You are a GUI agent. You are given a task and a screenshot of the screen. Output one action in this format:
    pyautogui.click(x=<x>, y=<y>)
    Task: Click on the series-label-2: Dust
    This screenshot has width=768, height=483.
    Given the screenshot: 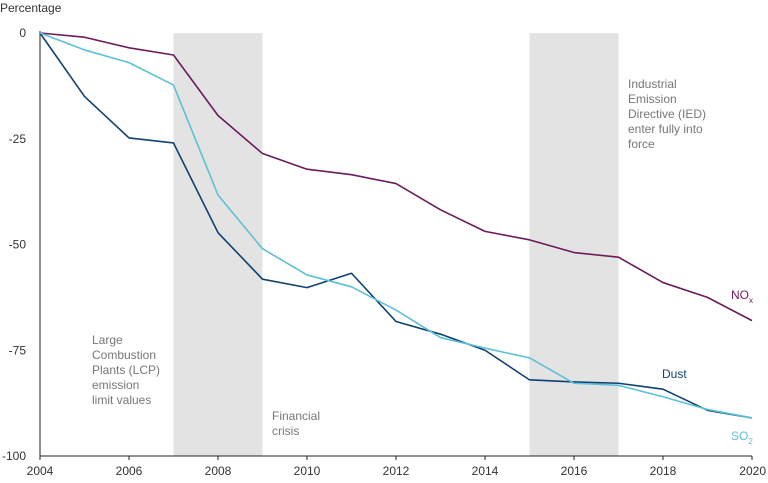 What is the action you would take?
    pyautogui.click(x=674, y=374)
    